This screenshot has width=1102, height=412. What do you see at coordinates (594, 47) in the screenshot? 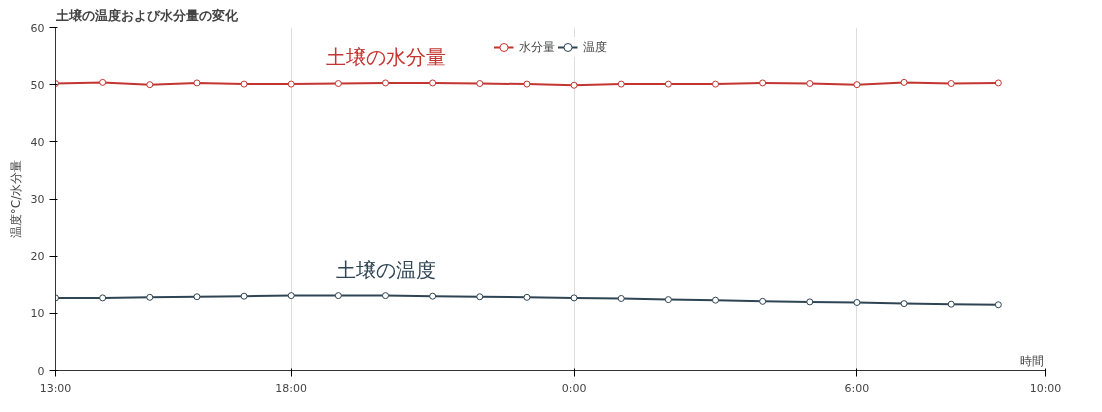
I see `legend-label: 温度` at bounding box center [594, 47].